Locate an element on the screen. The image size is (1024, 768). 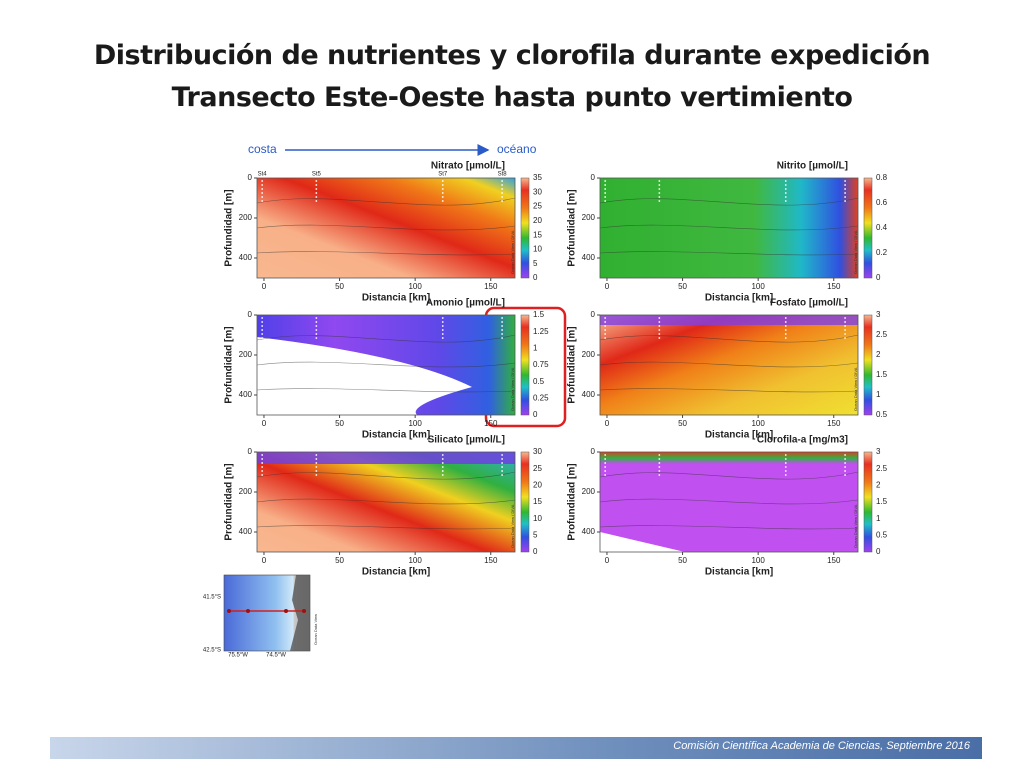
colorbar-tick-label: 35 is located at coordinates (537, 177).